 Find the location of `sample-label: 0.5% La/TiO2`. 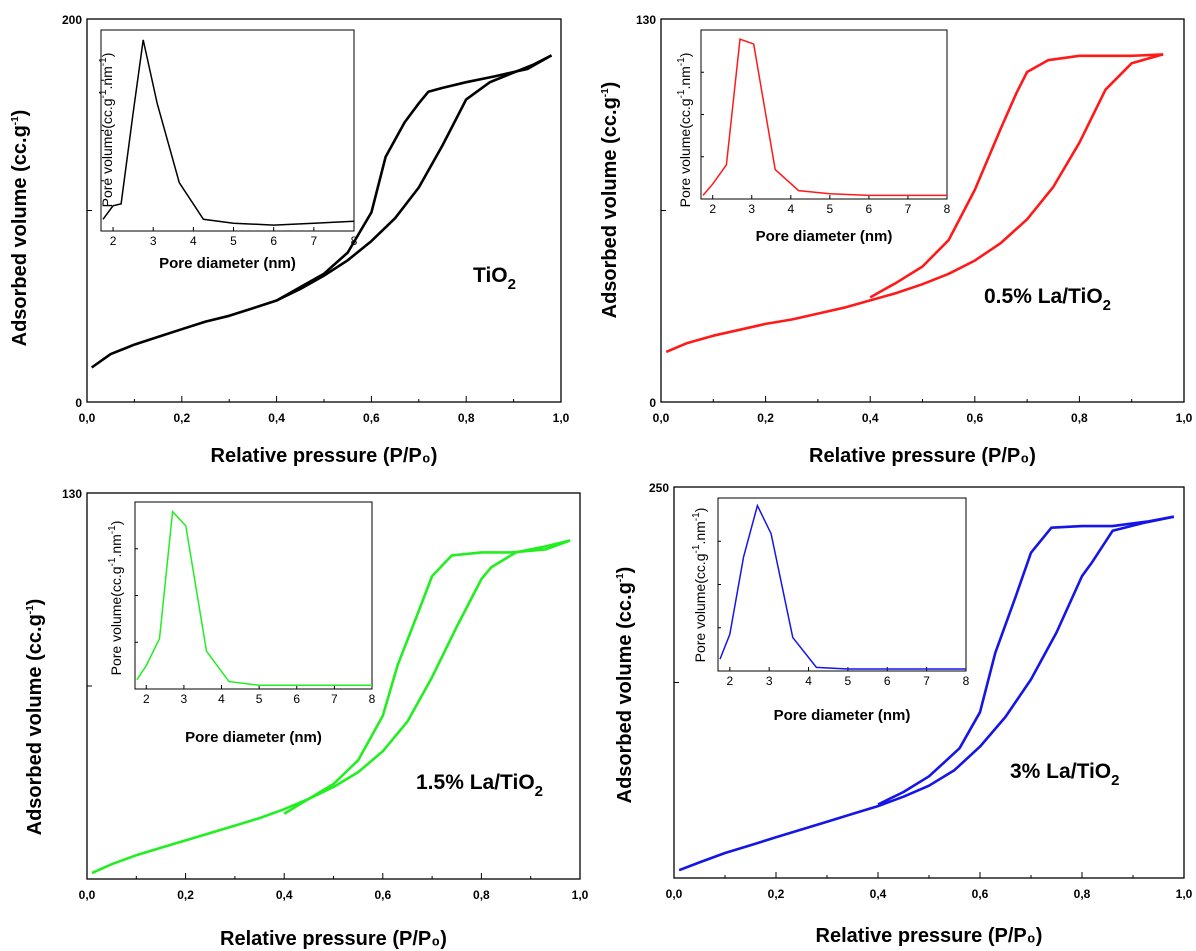

sample-label: 0.5% La/TiO2 is located at coordinates (1047, 299).